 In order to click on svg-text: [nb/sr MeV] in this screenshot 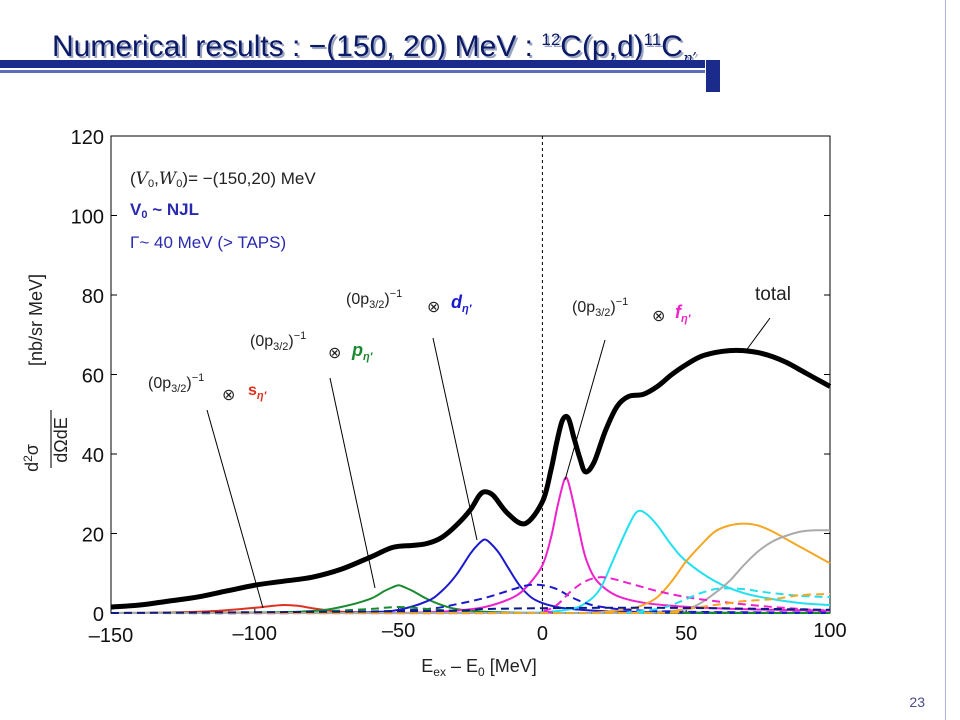, I will do `click(36, 320)`.